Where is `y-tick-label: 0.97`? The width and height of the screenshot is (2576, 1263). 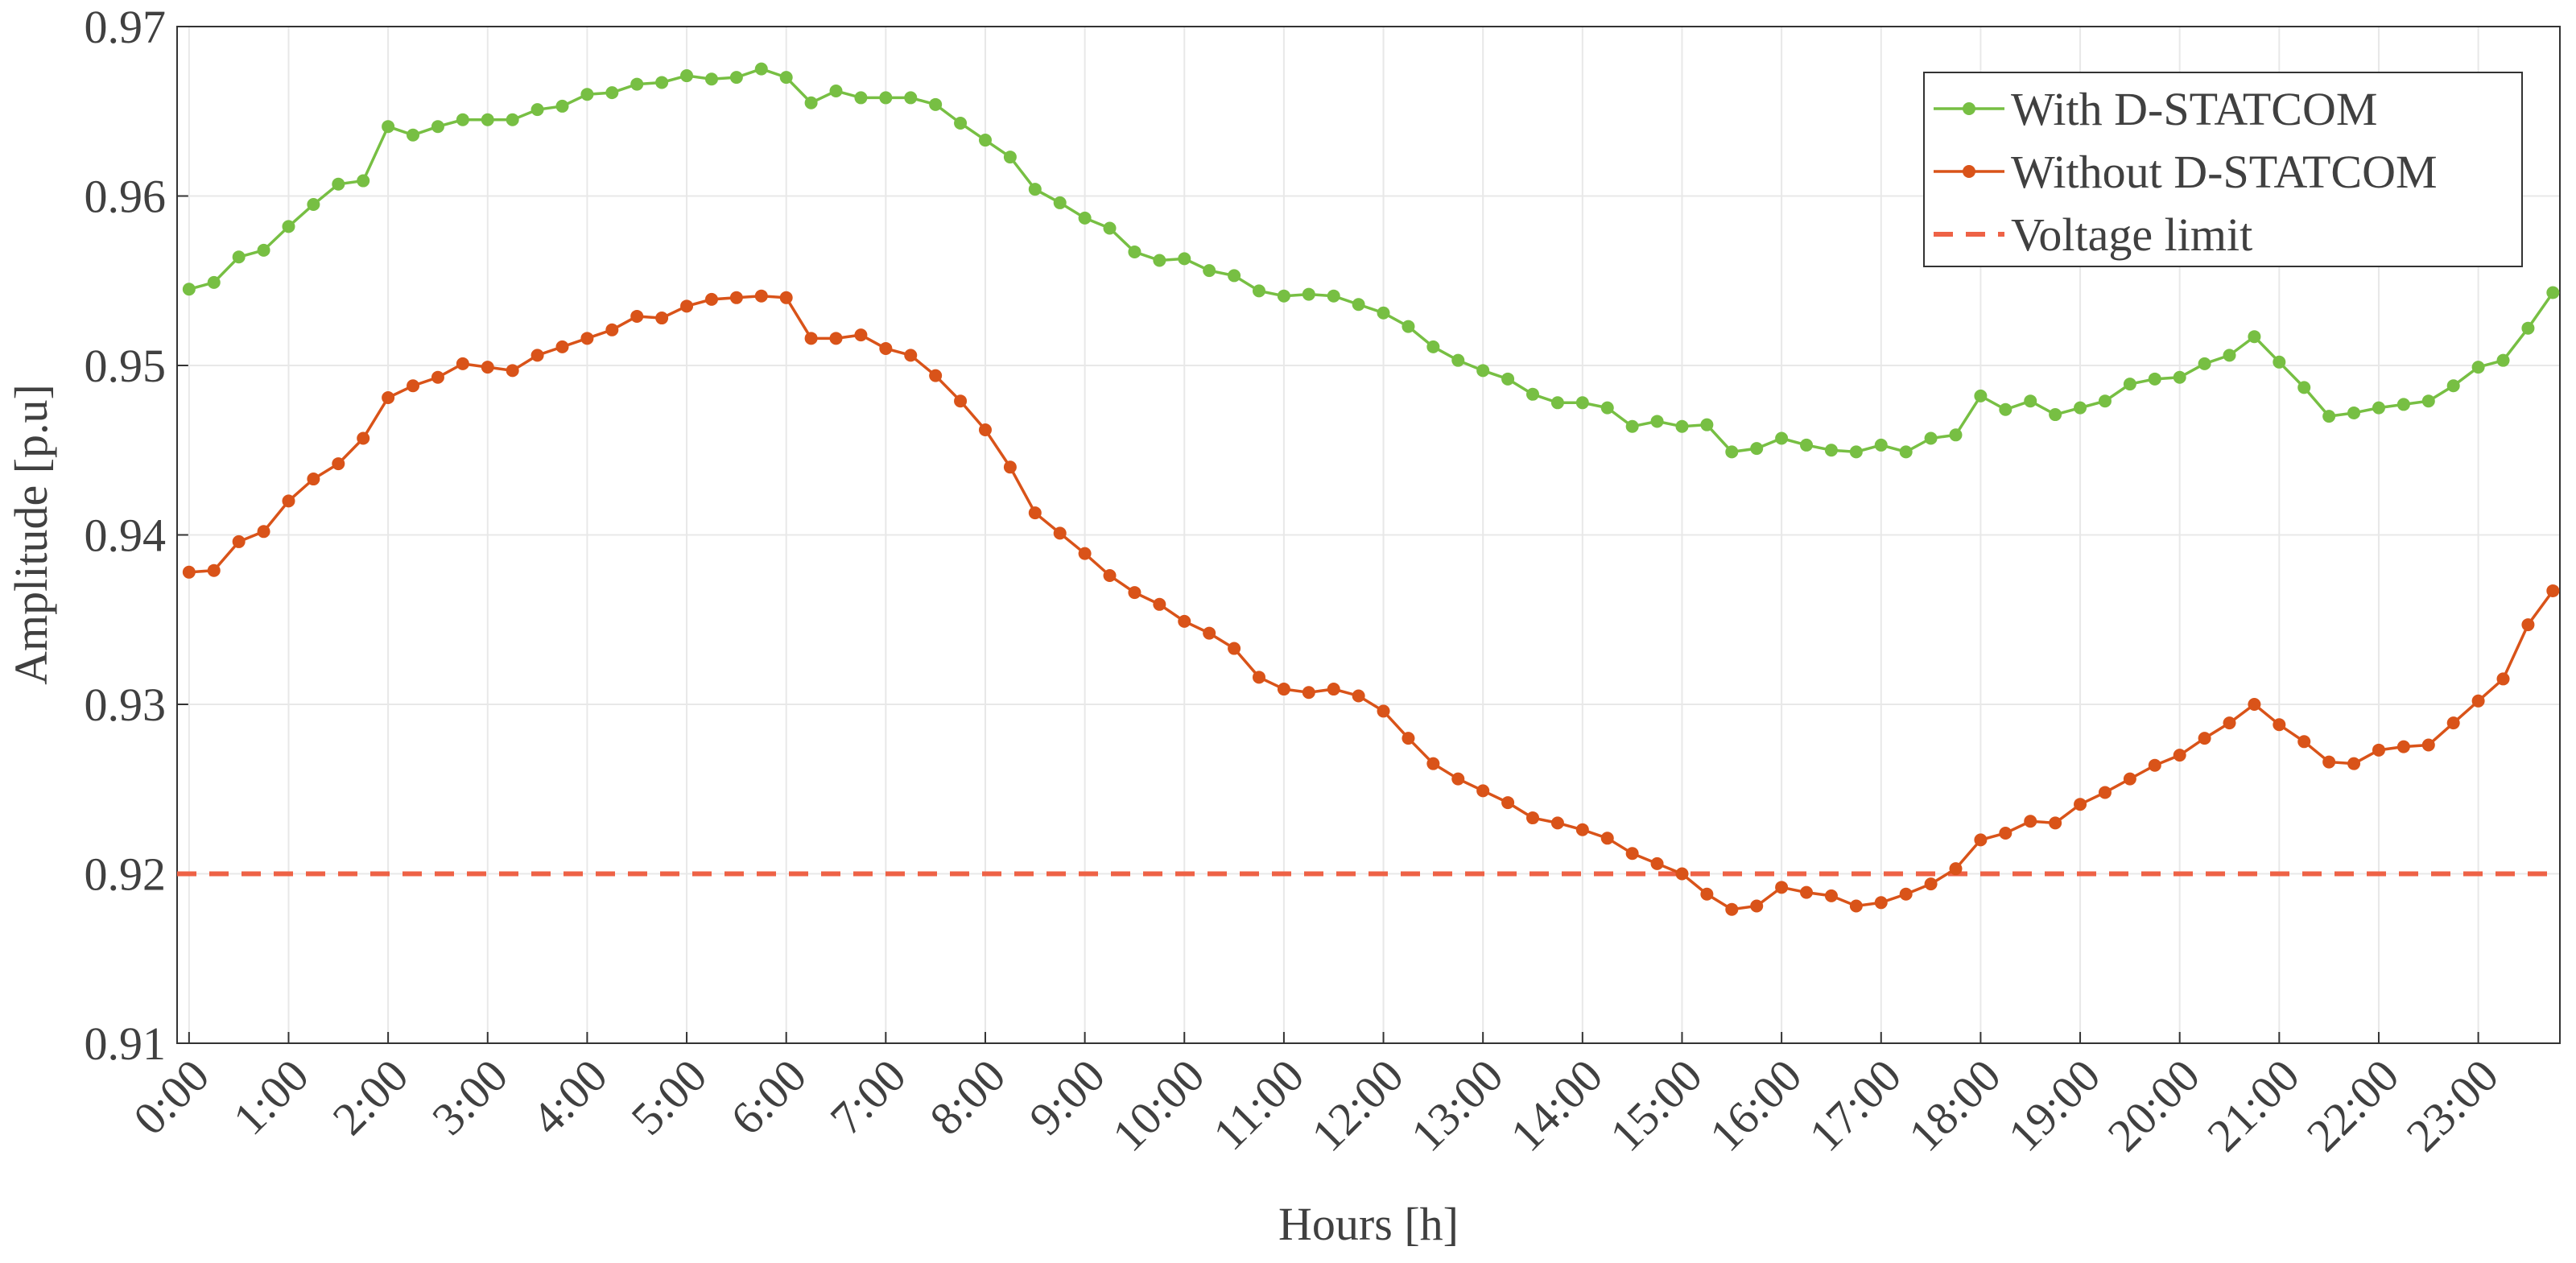
y-tick-label: 0.97 is located at coordinates (126, 27).